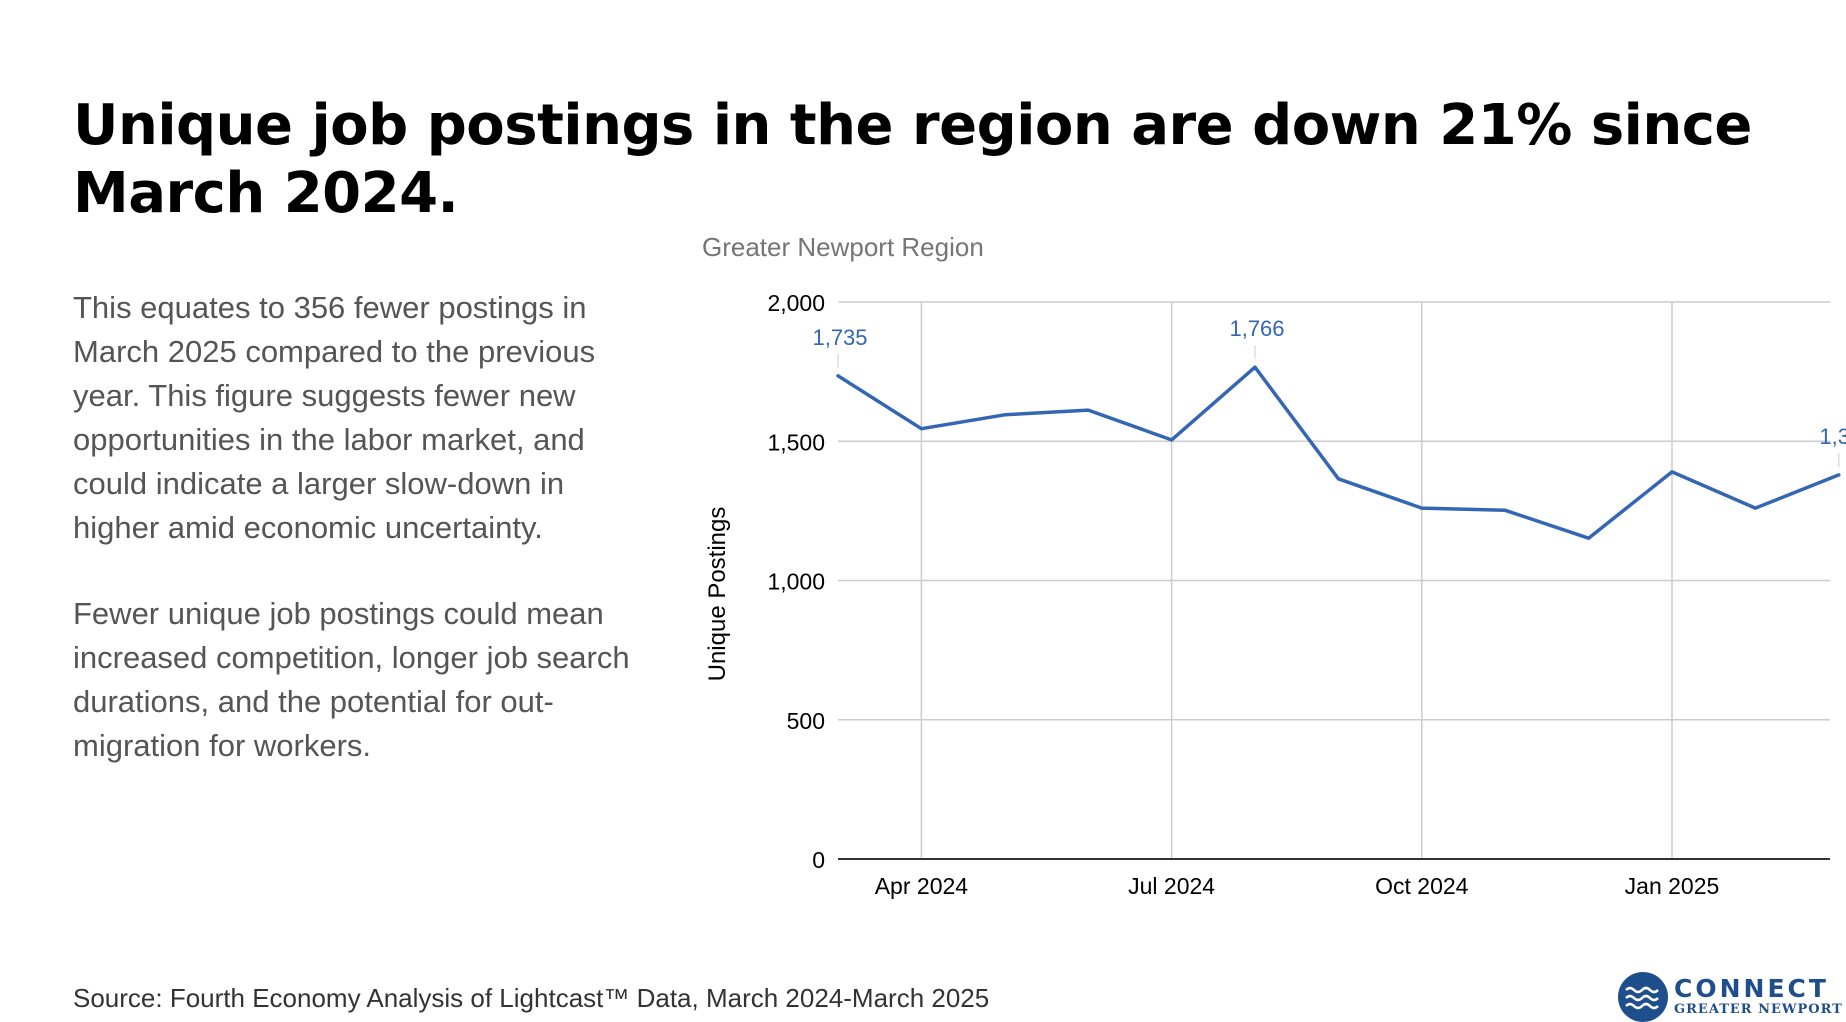 Image resolution: width=1846 pixels, height=1022 pixels. Describe the element at coordinates (1751, 988) in the screenshot. I see `logo-wordmark: CONNECT` at that location.